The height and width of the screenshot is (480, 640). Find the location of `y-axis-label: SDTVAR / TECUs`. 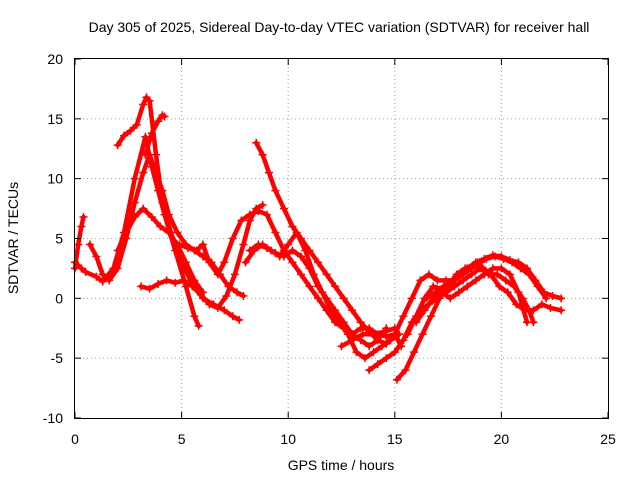

y-axis-label: SDTVAR / TECUs is located at coordinates (13, 238).